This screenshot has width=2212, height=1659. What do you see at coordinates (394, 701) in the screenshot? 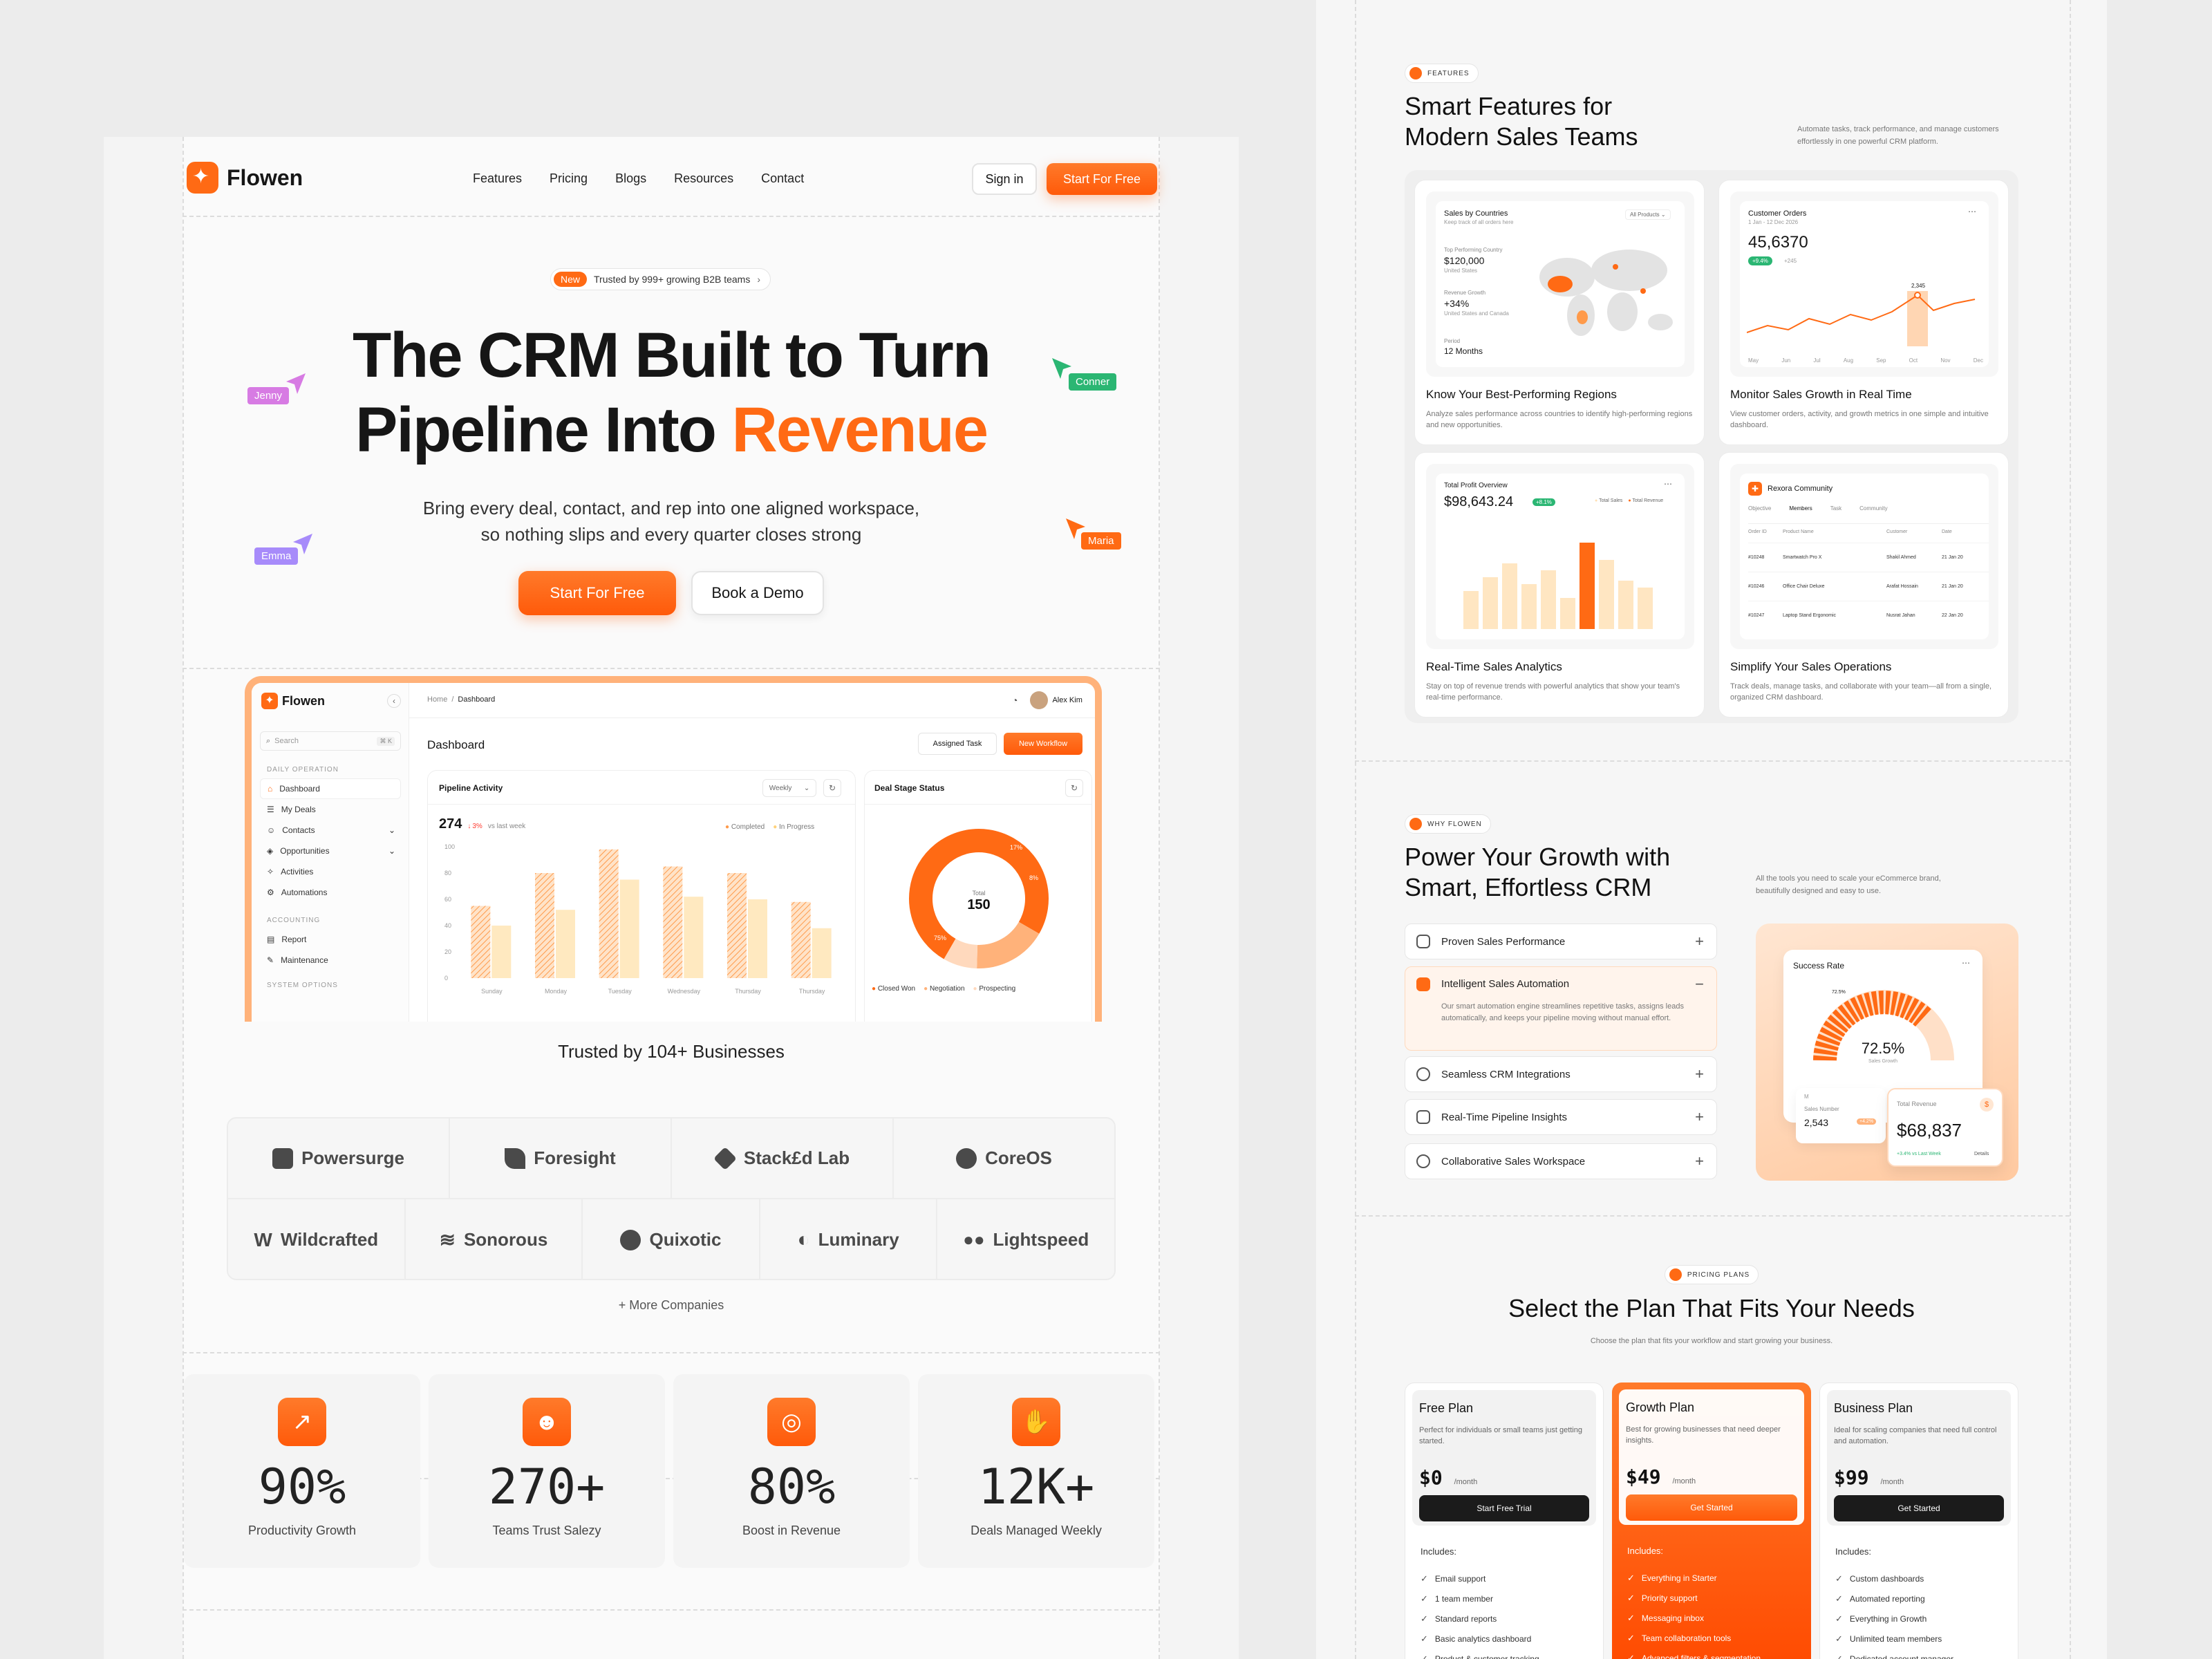
I see `collapse-sidebar-icon: ‹` at bounding box center [394, 701].